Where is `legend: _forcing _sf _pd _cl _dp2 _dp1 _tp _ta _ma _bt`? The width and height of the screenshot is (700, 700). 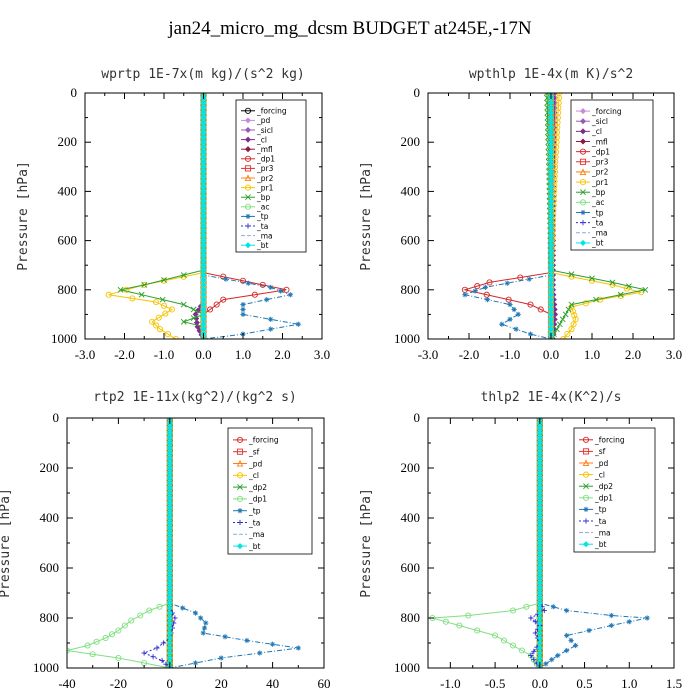
legend: _forcing _sf _pd _cl _dp2 _dp1 _tp _ta _ma _bt is located at coordinates (614, 490).